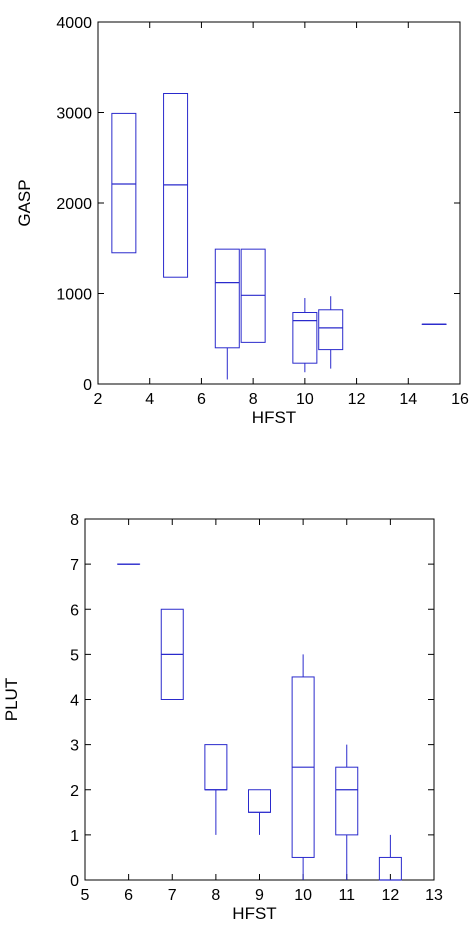 Image resolution: width=475 pixels, height=931 pixels. What do you see at coordinates (259, 895) in the screenshot?
I see `x-tick-label: 9` at bounding box center [259, 895].